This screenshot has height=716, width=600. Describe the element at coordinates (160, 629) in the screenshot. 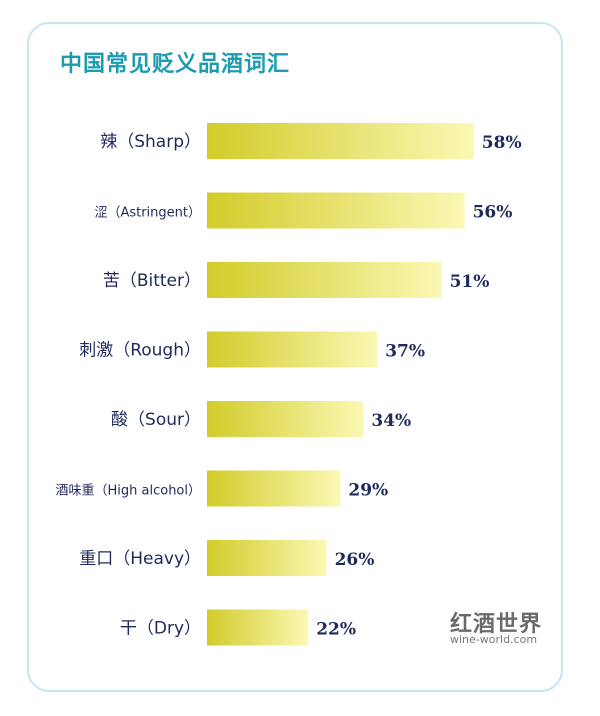

I see `category-label: 干（Dry）` at that location.